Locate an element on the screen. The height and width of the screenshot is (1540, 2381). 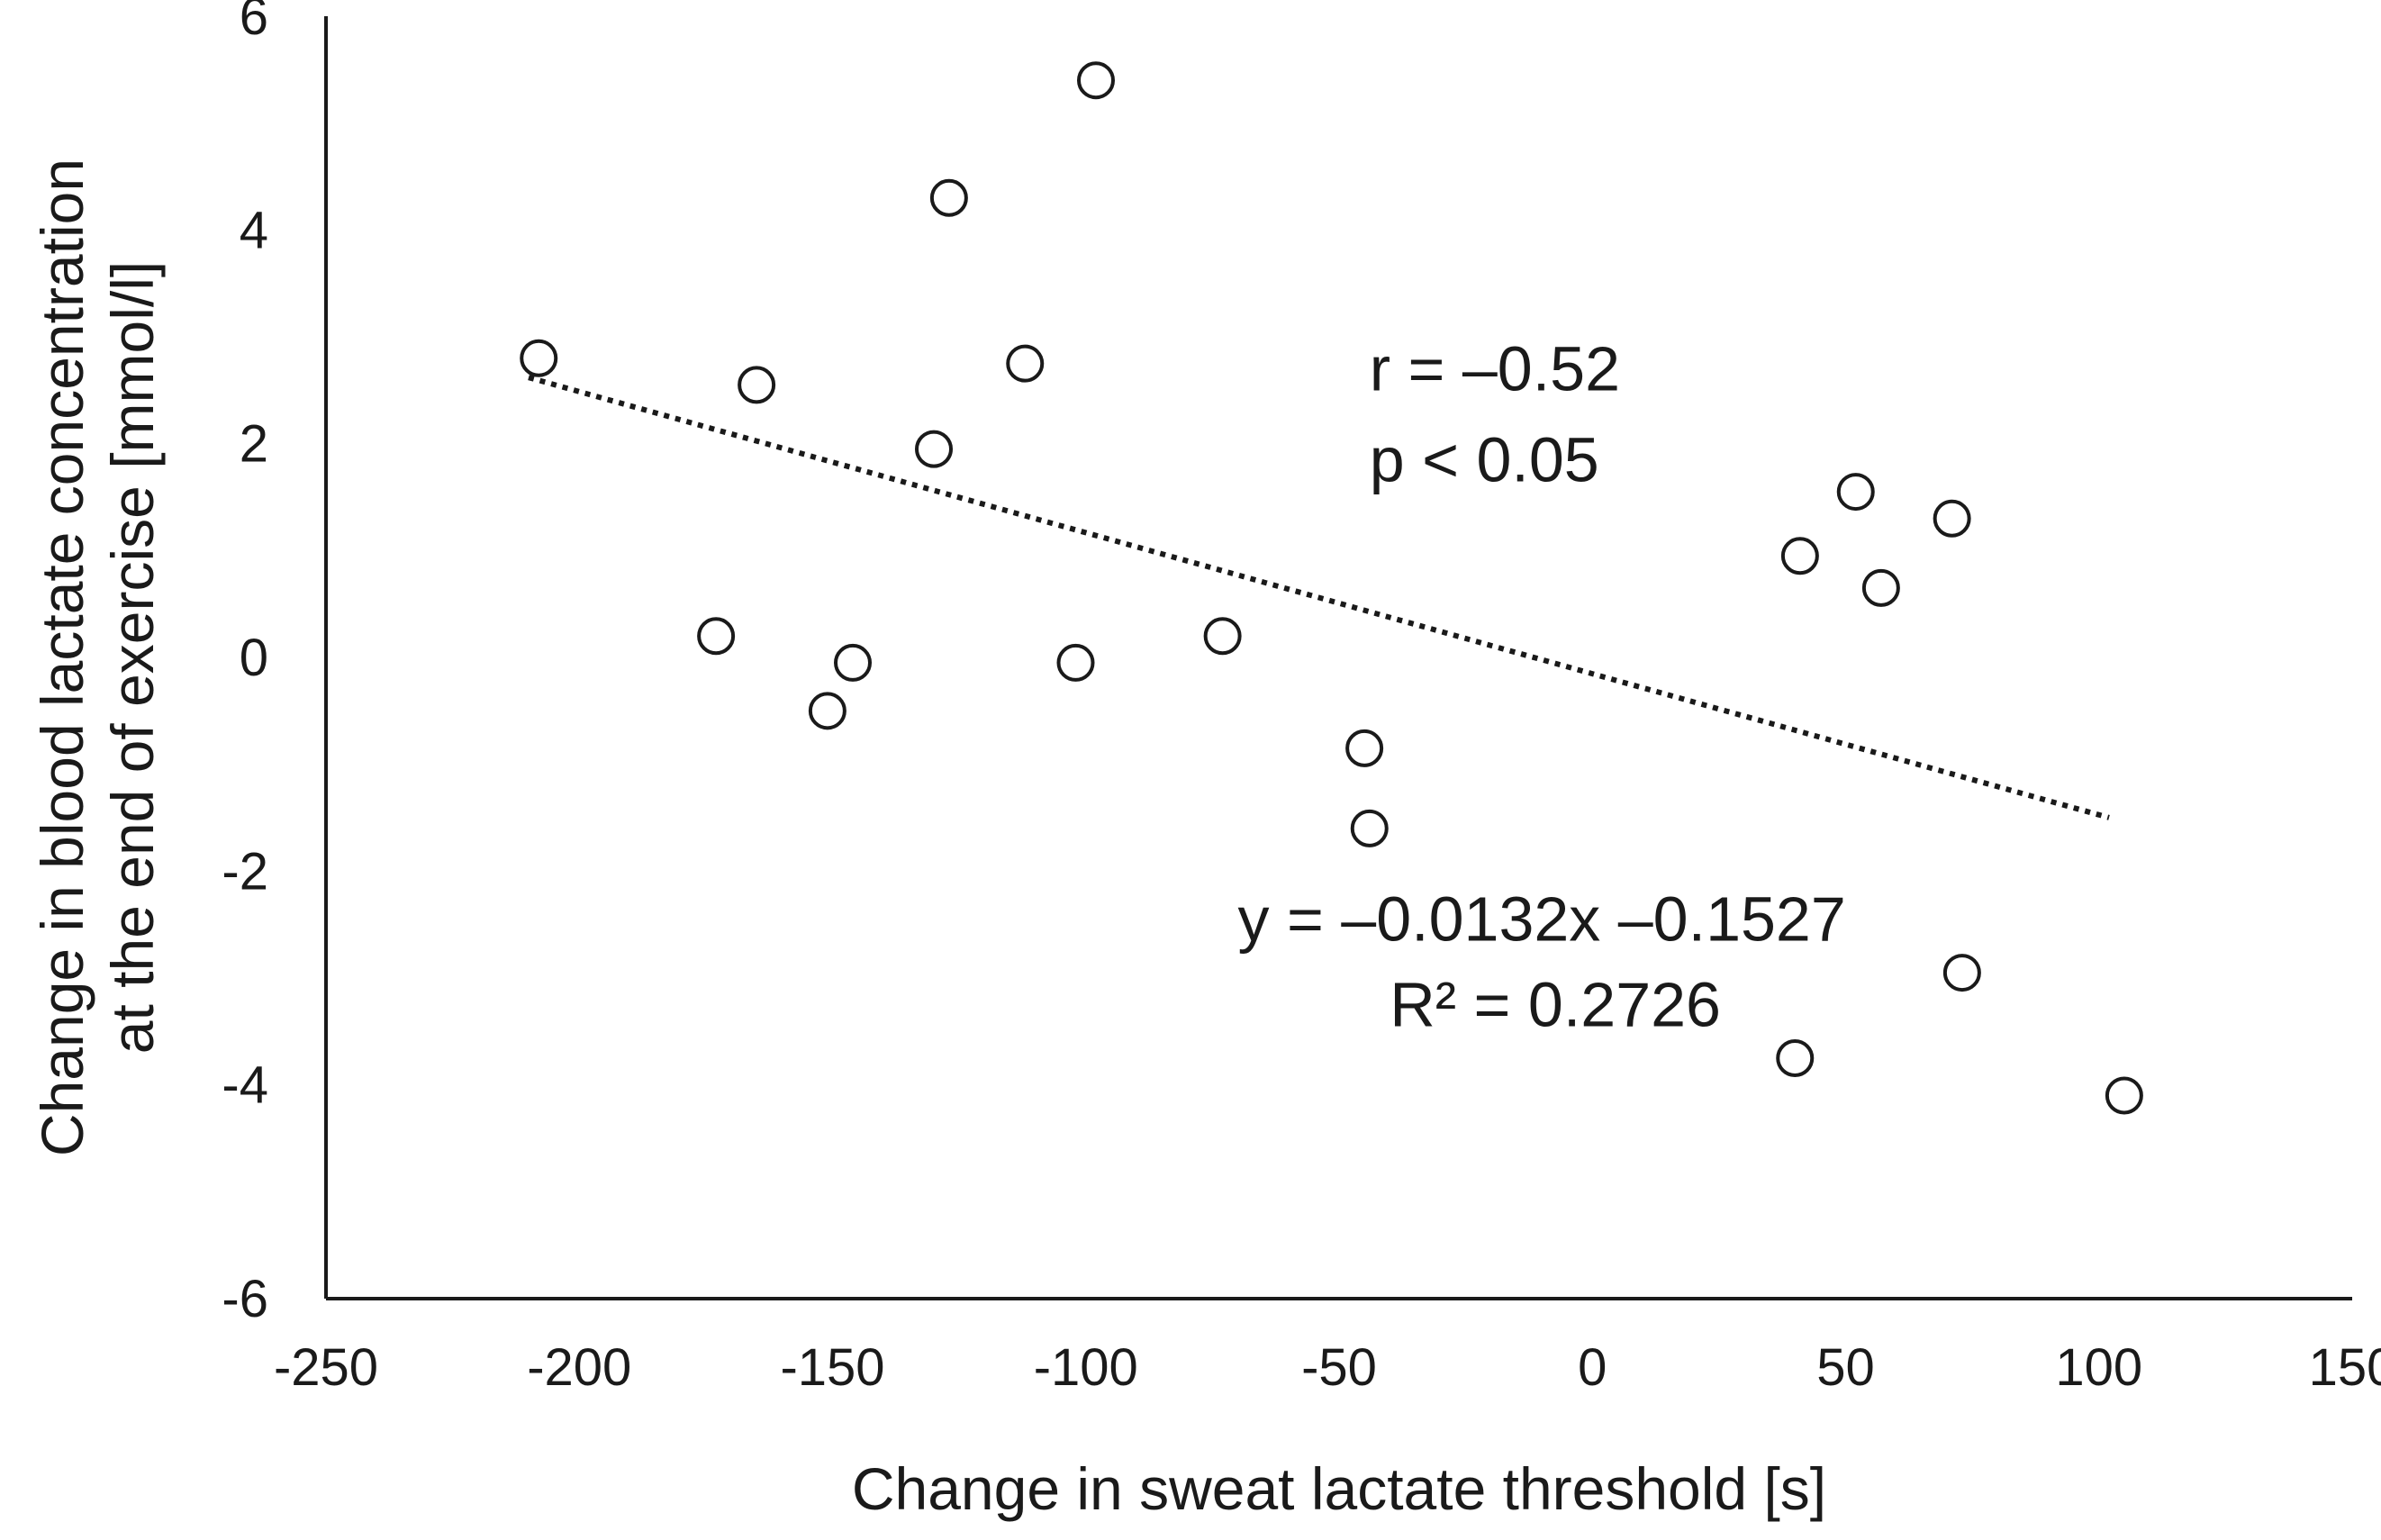
x-tick-label: 150 is located at coordinates (2345, 1367).